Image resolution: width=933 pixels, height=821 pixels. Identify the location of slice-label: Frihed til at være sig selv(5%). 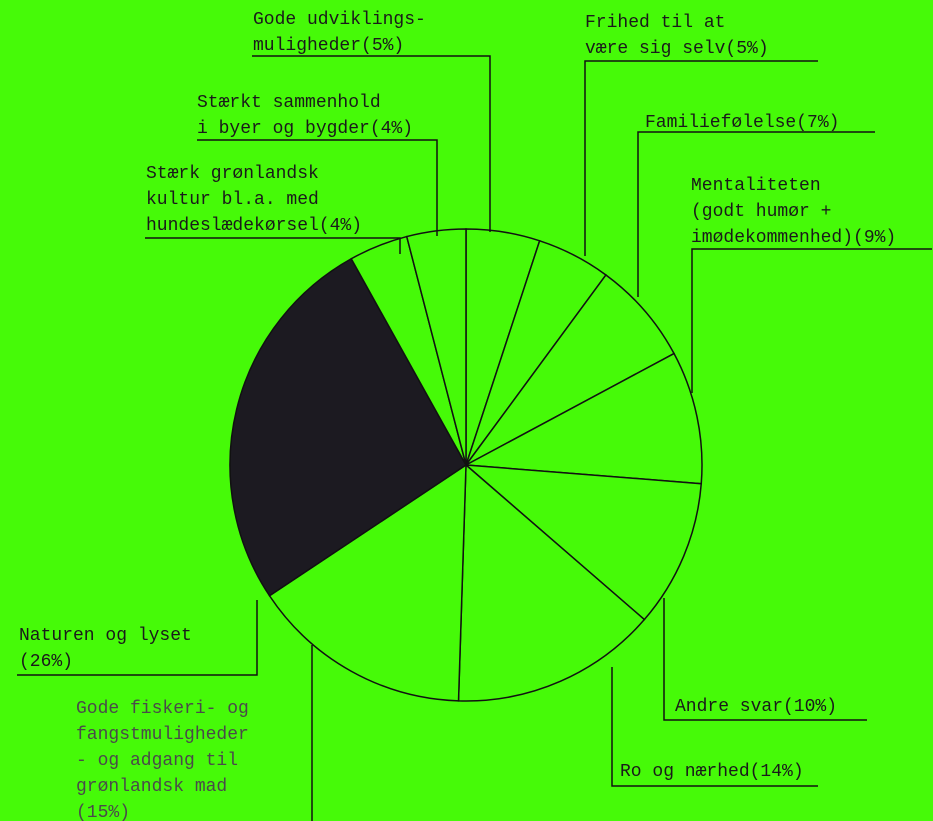
(677, 36).